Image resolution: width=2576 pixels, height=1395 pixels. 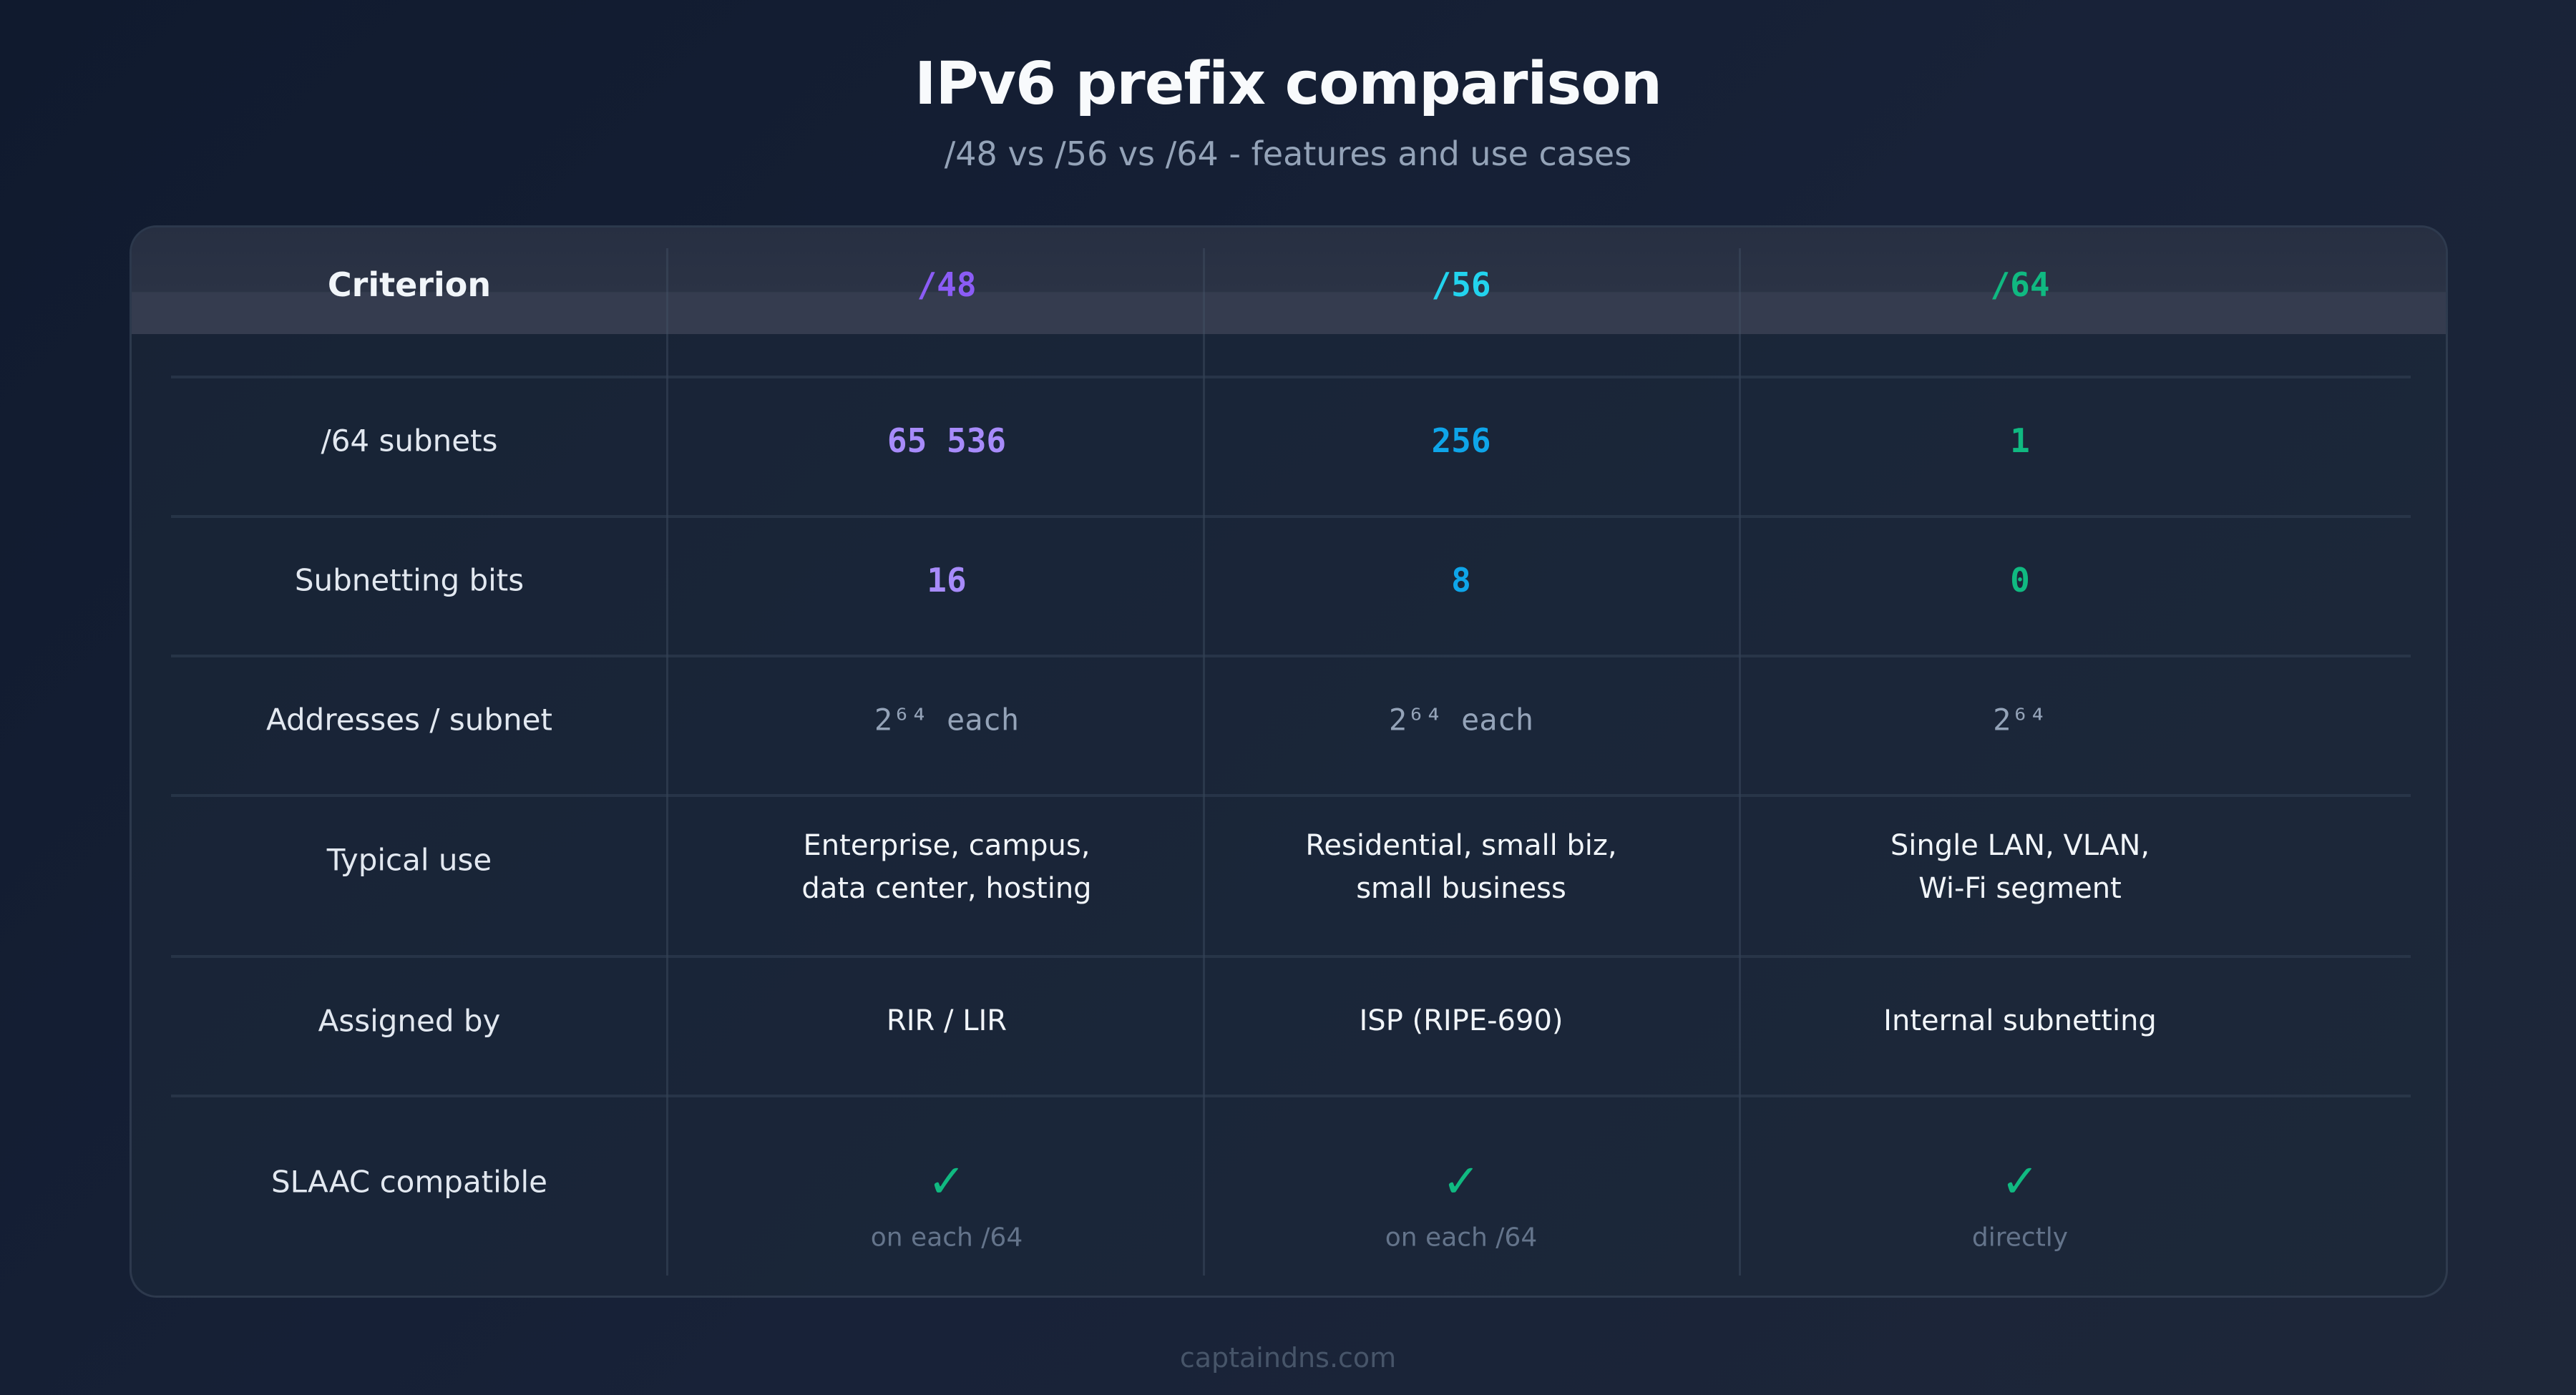 I want to click on header-prefix-48: /48, so click(x=947, y=284).